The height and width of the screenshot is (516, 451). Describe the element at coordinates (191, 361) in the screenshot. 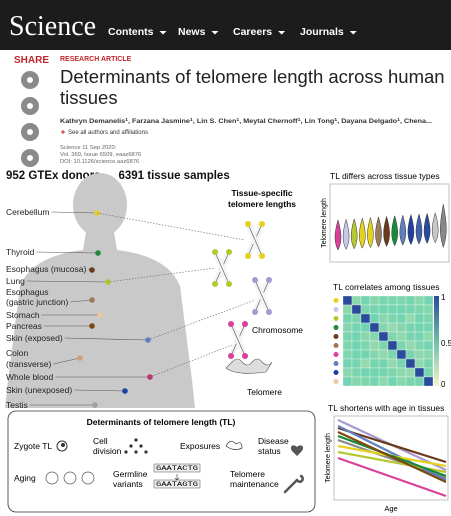

I see `connector` at that location.